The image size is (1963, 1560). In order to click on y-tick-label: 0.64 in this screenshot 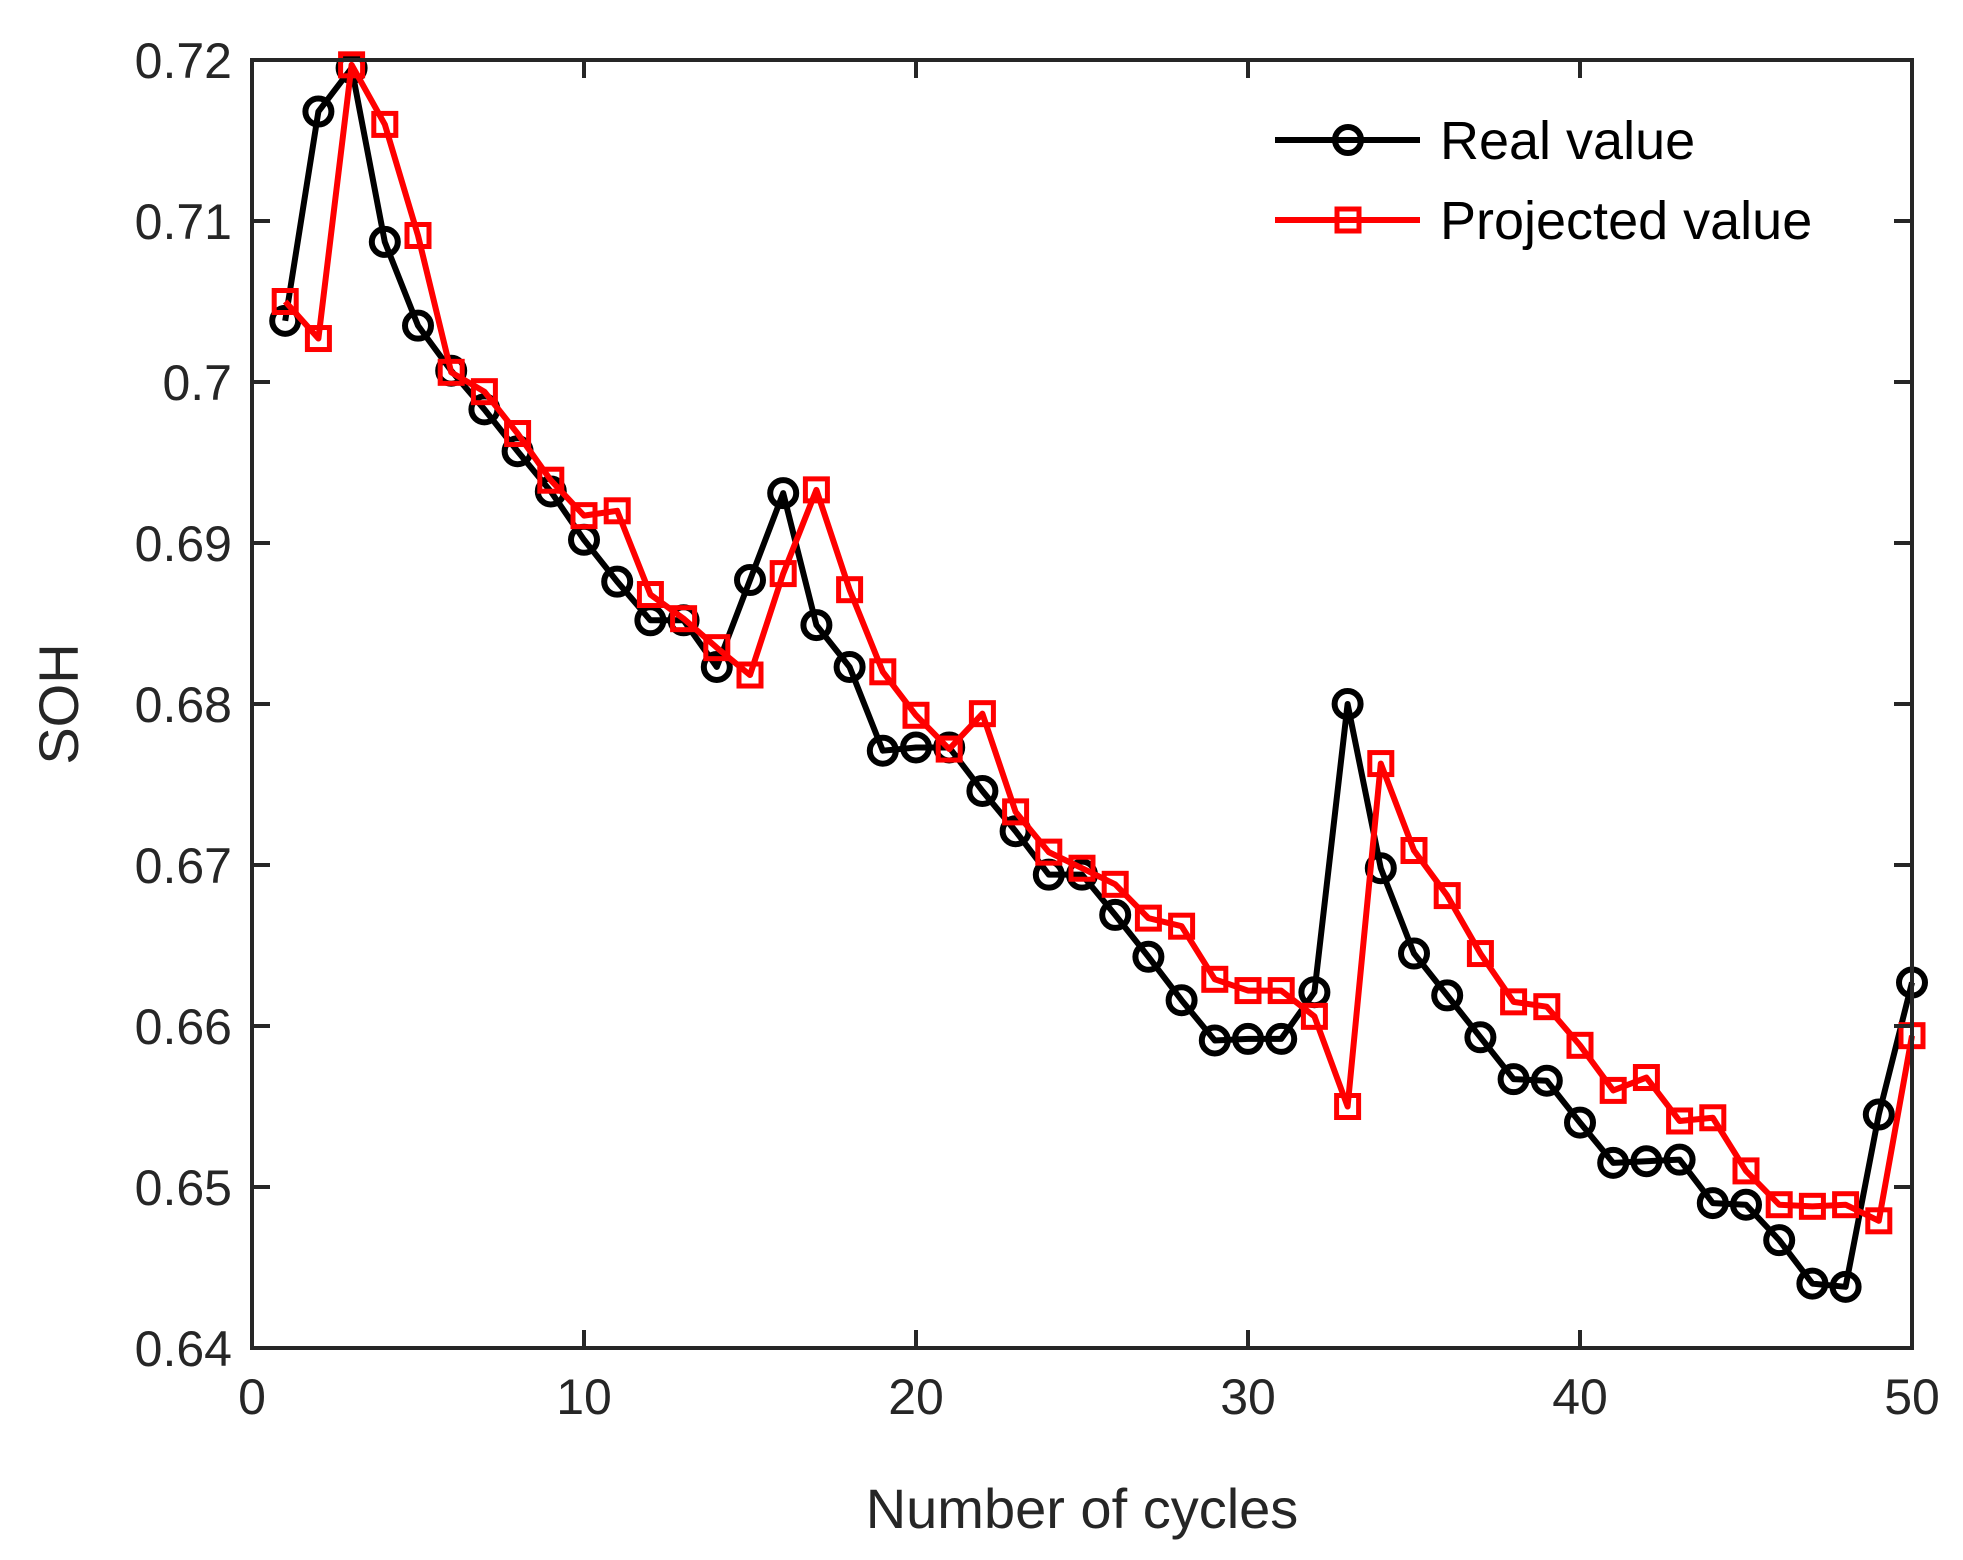, I will do `click(183, 1349)`.